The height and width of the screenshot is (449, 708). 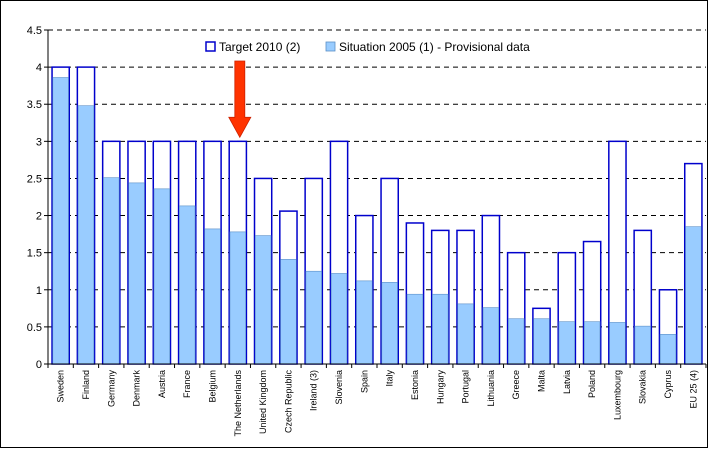 What do you see at coordinates (39, 142) in the screenshot?
I see `y-tick-label: 3` at bounding box center [39, 142].